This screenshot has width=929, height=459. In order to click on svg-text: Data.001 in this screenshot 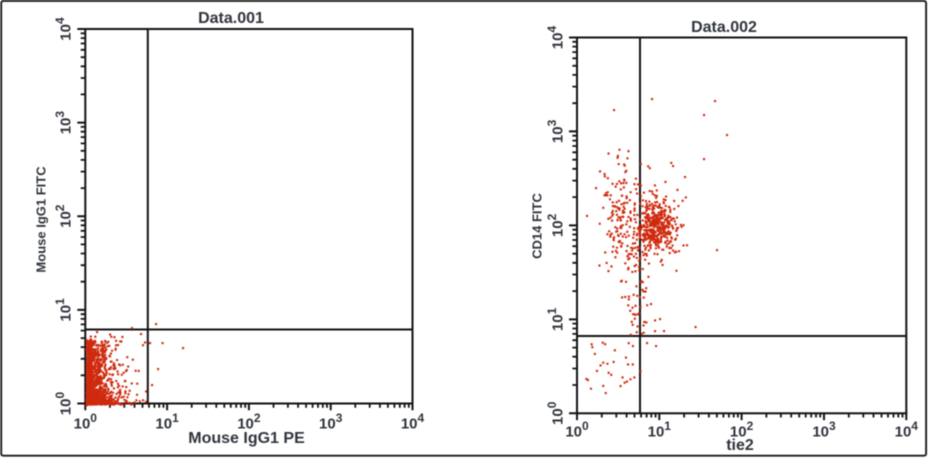, I will do `click(231, 18)`.